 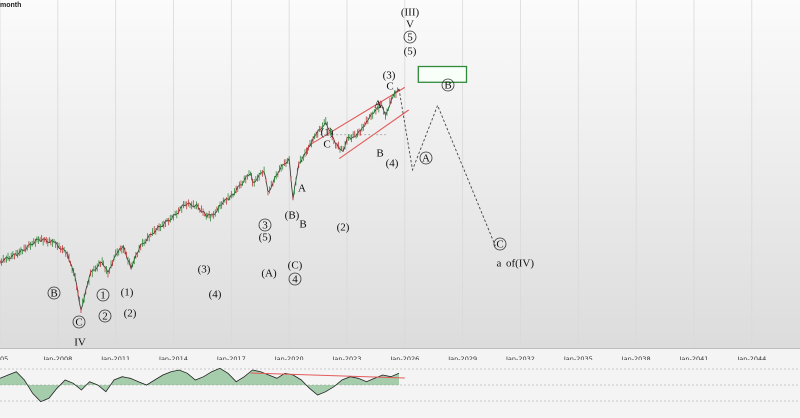 I want to click on oscillator-trend-line, so click(x=327, y=375).